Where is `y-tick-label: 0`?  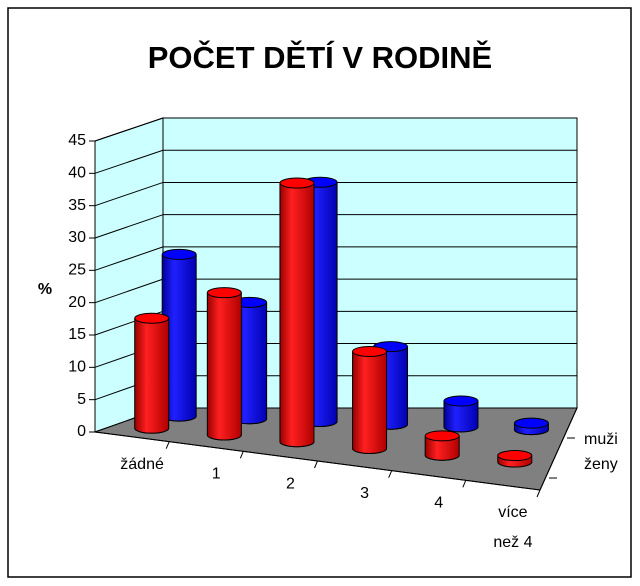 y-tick-label: 0 is located at coordinates (81, 431).